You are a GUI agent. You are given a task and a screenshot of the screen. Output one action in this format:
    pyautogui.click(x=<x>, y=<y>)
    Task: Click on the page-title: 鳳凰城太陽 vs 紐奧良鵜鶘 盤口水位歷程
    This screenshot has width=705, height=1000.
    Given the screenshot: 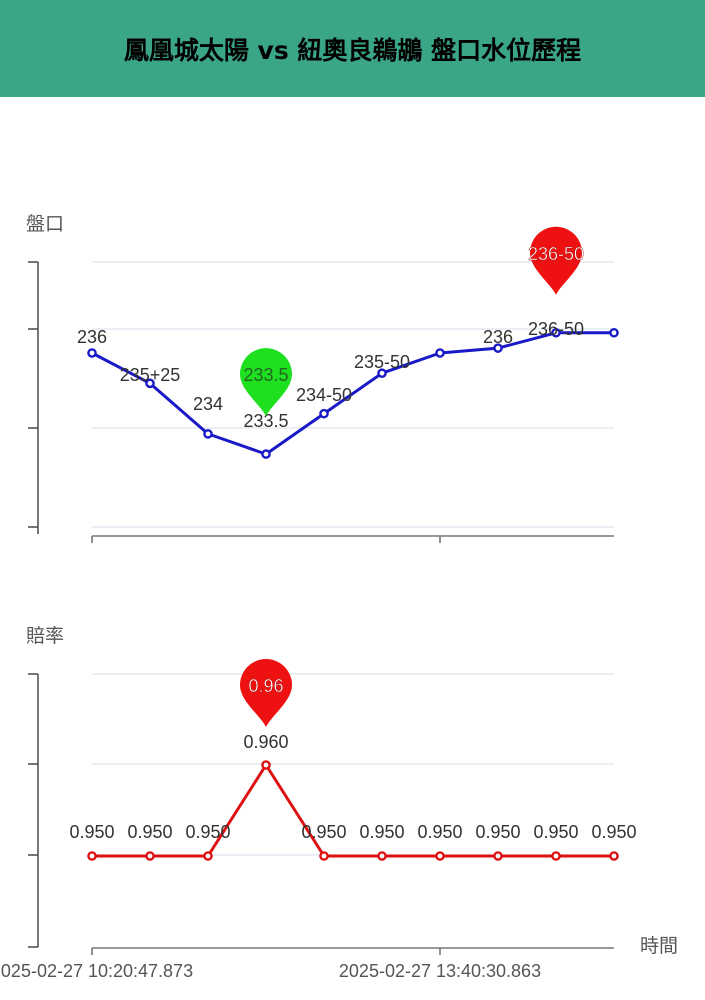 What is the action you would take?
    pyautogui.click(x=352, y=50)
    